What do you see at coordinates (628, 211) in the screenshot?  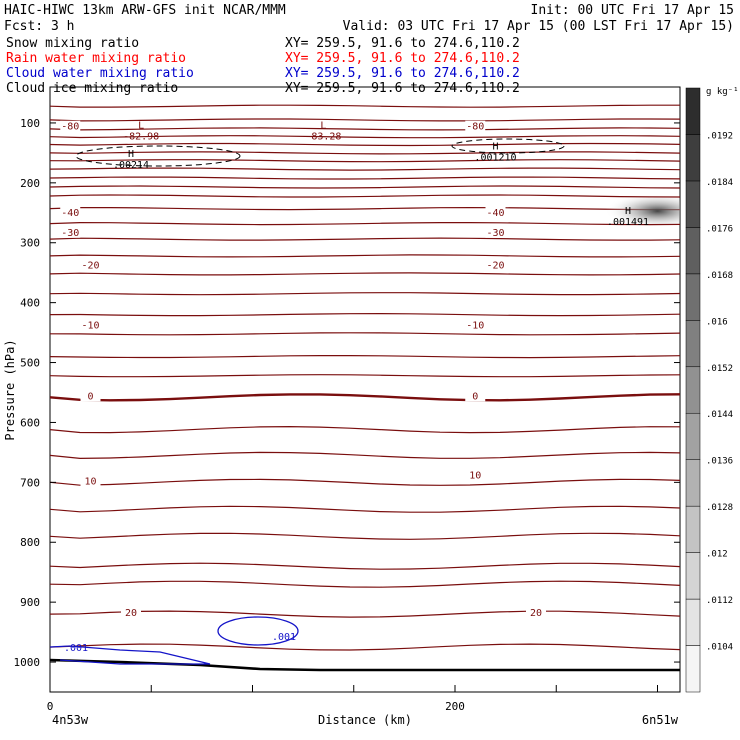 I see `extremum-marker: H` at bounding box center [628, 211].